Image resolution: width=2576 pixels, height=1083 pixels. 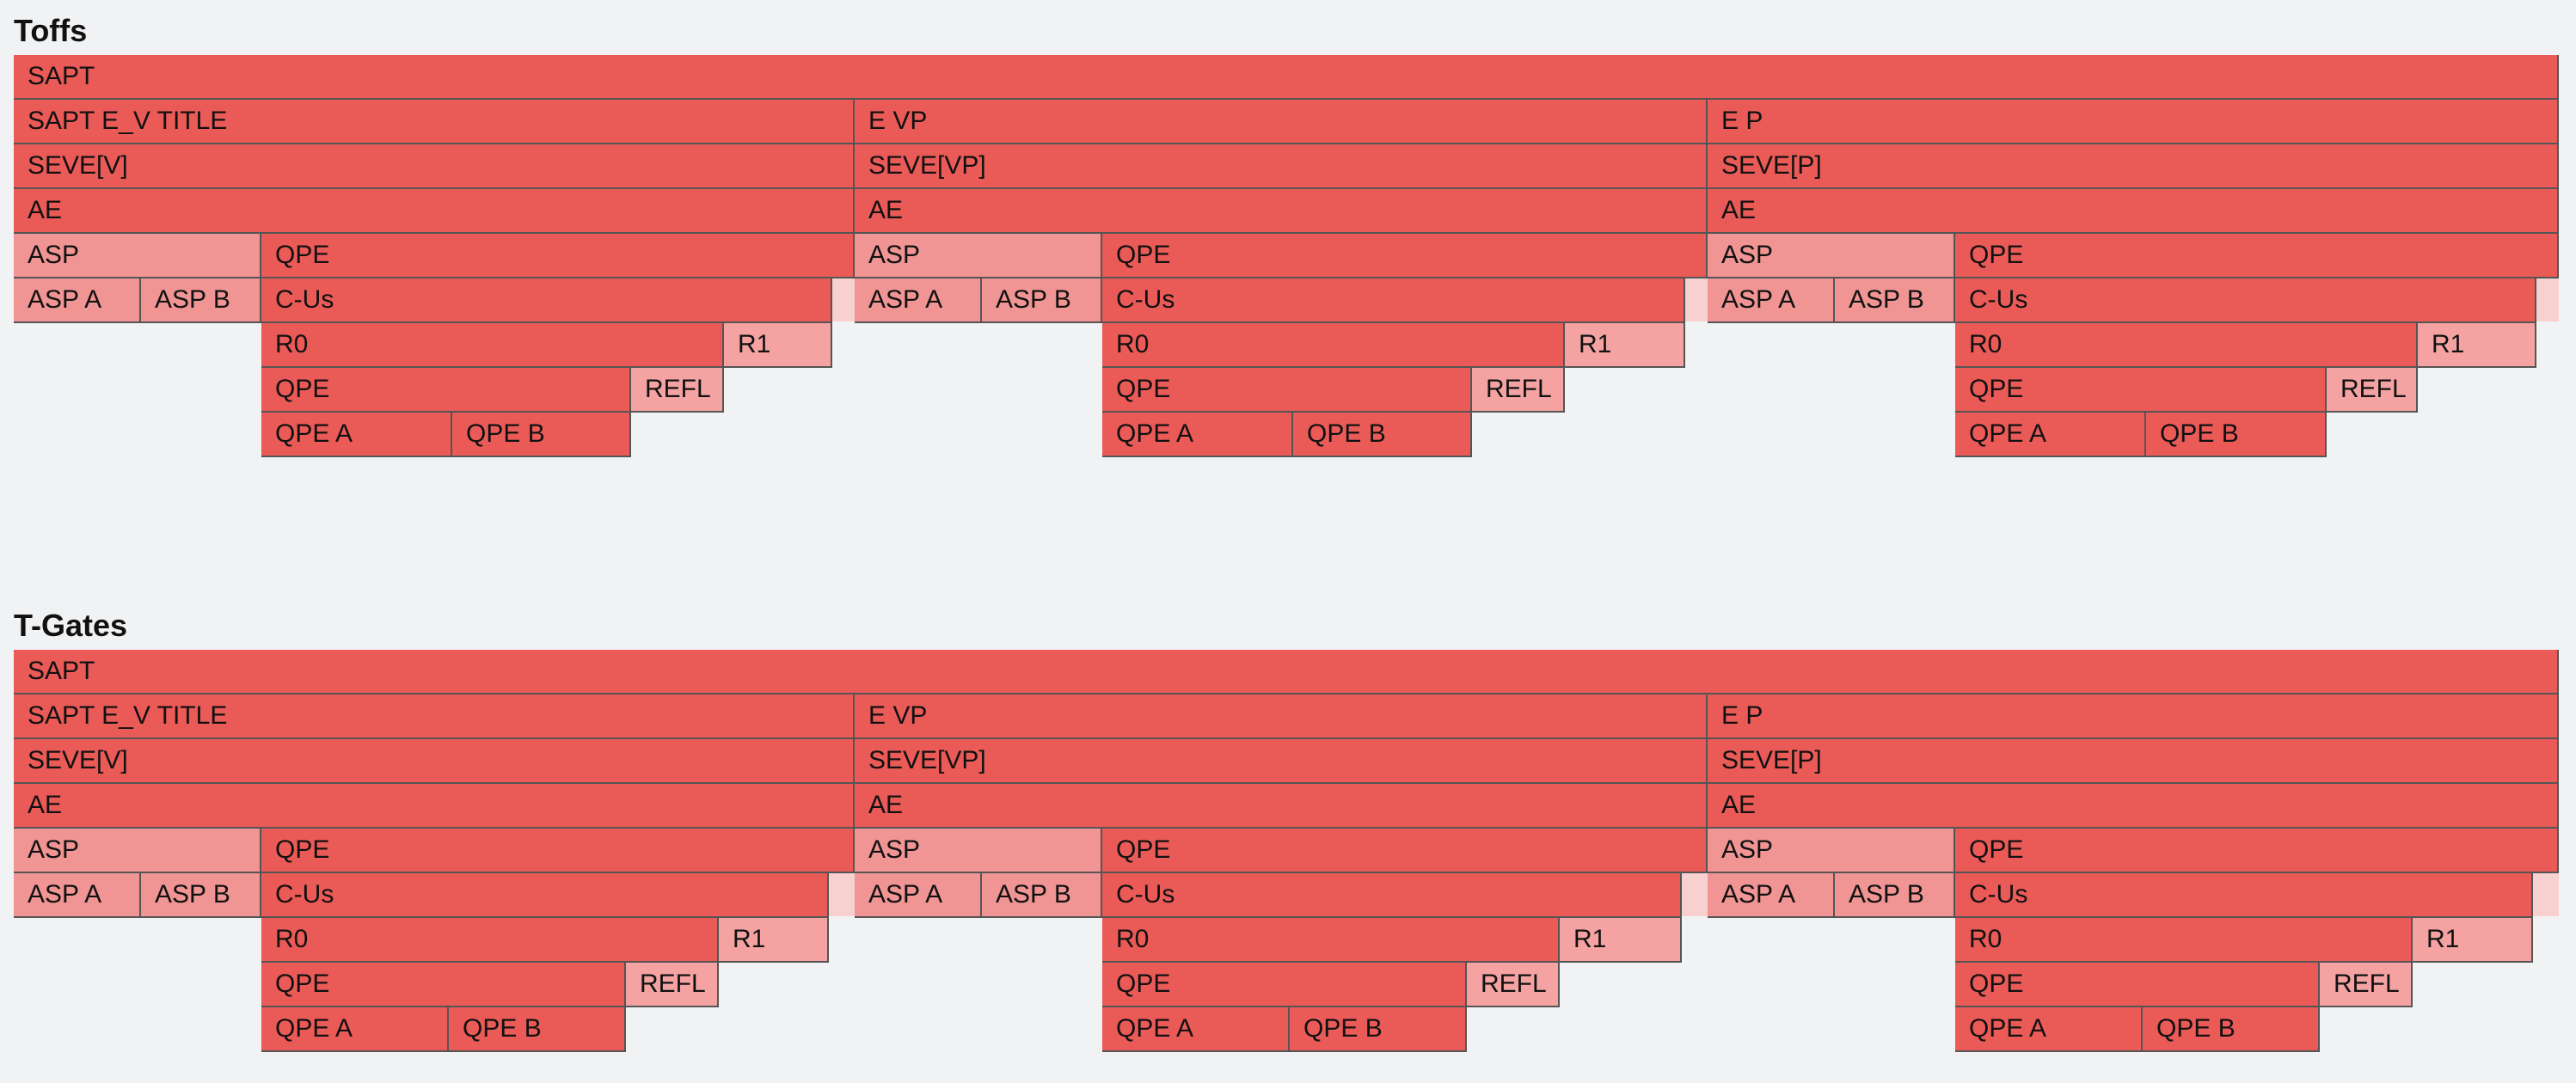 I want to click on section-title: T-Gates, so click(x=71, y=625).